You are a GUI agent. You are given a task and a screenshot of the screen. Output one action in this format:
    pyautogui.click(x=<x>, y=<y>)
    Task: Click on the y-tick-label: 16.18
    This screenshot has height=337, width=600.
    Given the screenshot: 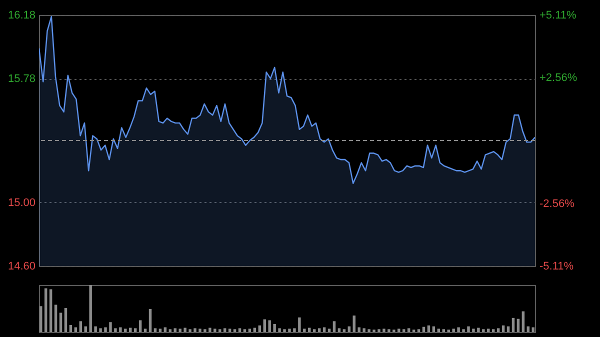 What is the action you would take?
    pyautogui.click(x=22, y=16)
    